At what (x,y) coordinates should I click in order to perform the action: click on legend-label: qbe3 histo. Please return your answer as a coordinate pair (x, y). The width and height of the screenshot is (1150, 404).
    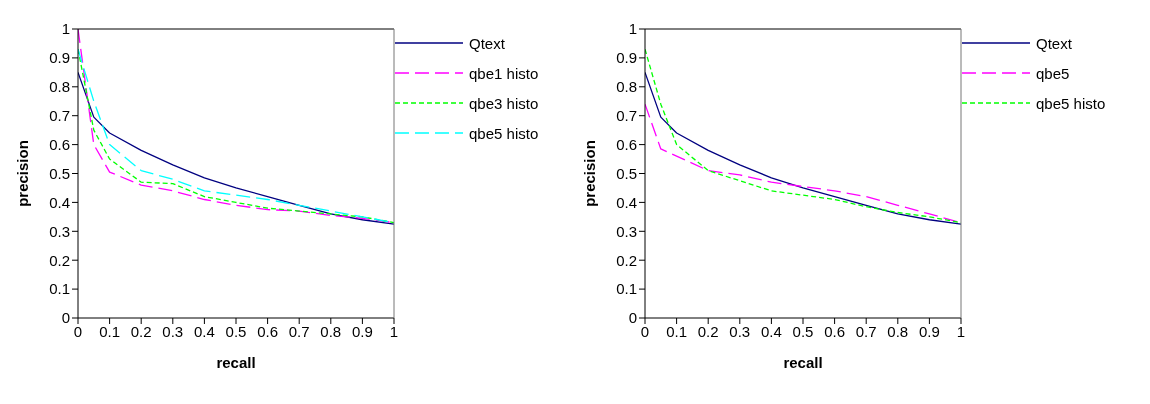
    Looking at the image, I should click on (504, 103).